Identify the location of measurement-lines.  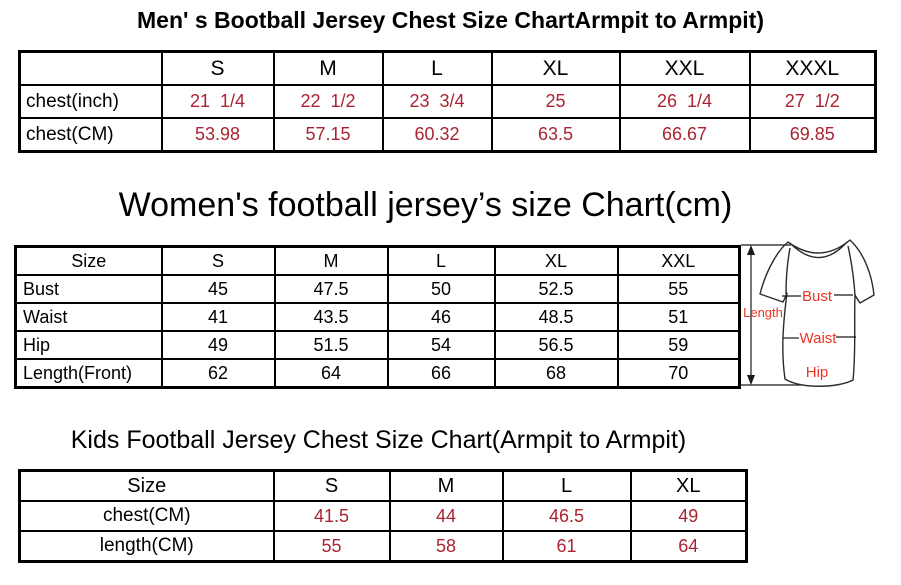
(819, 316).